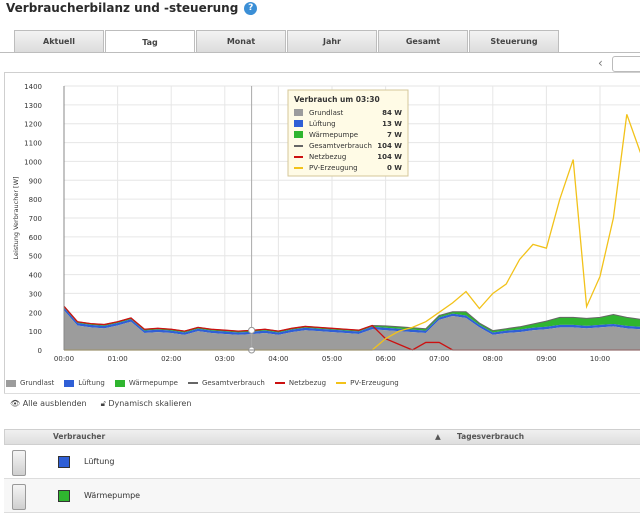 This screenshot has height=515, width=640. I want to click on tab-monat: Monat, so click(241, 41).